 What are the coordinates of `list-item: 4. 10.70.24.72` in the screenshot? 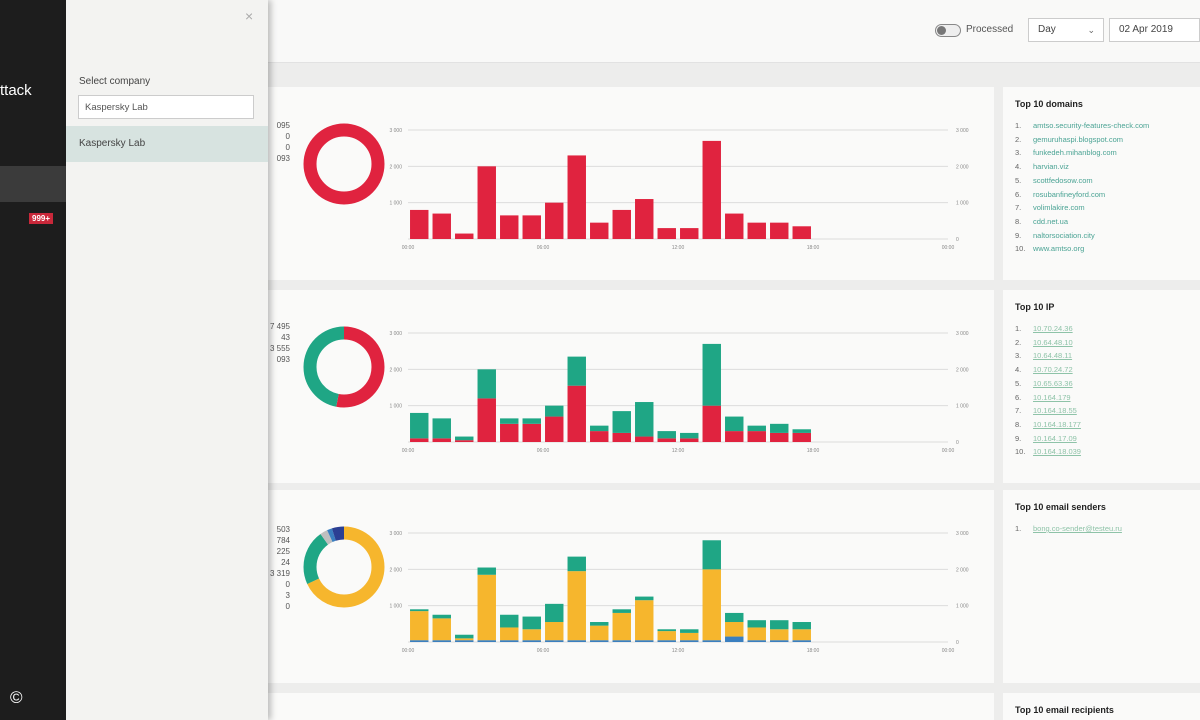 It's located at (1048, 370).